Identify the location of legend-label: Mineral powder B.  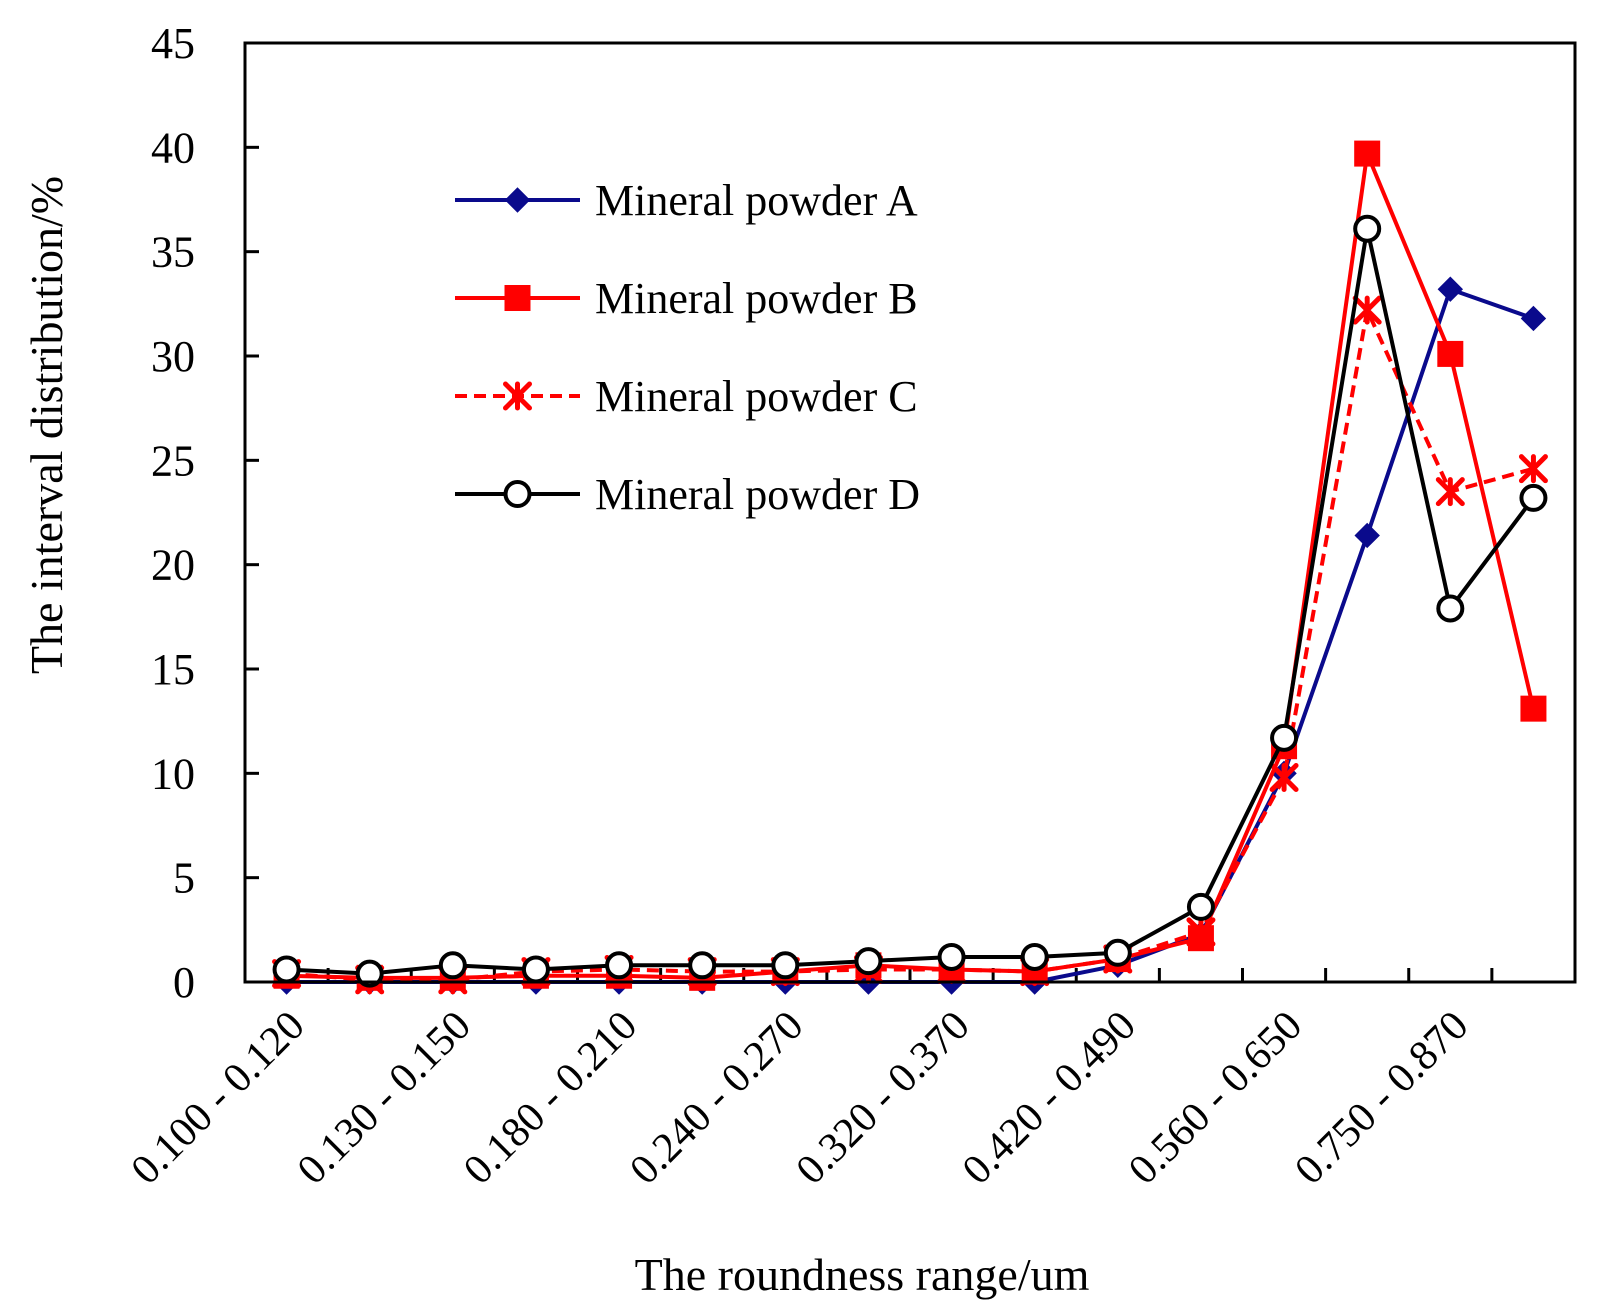
(756, 298).